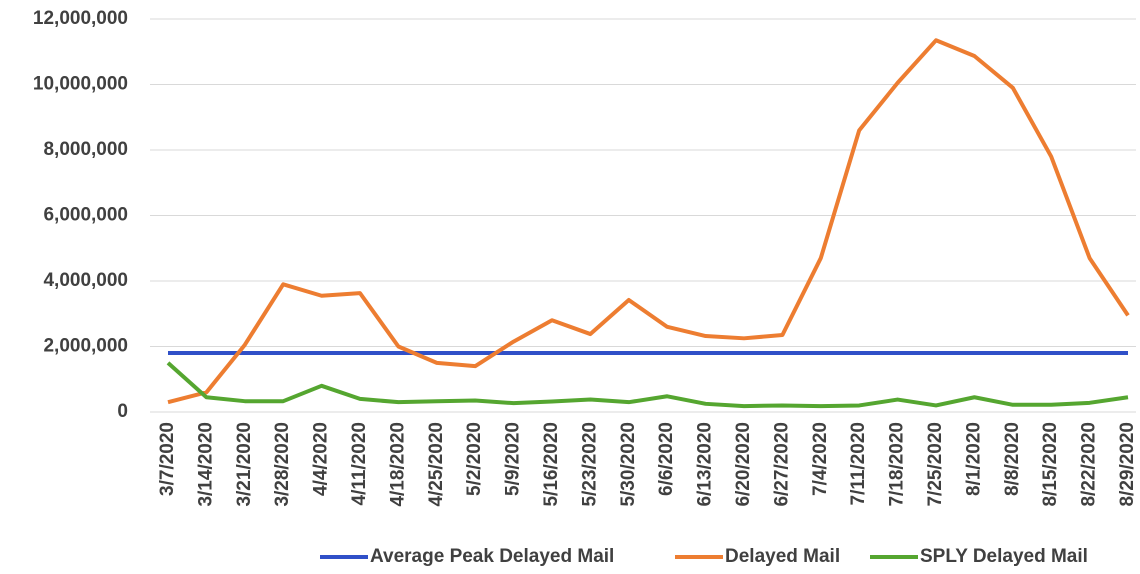 The height and width of the screenshot is (574, 1140). Describe the element at coordinates (359, 463) in the screenshot. I see `x-tick-label: 4/11/2020` at that location.